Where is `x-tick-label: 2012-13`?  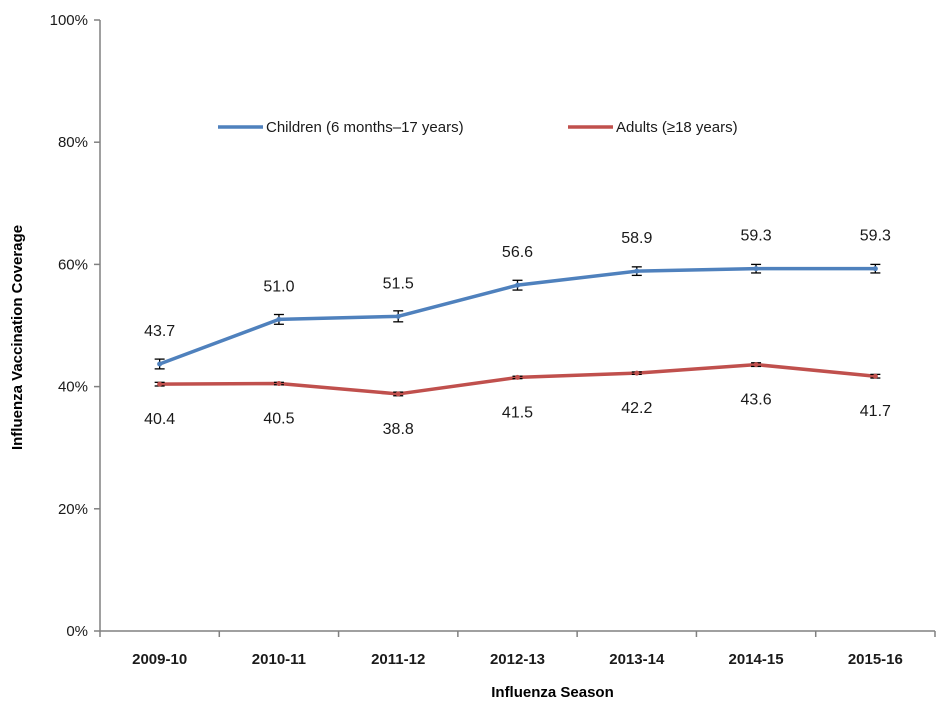 x-tick-label: 2012-13 is located at coordinates (517, 659).